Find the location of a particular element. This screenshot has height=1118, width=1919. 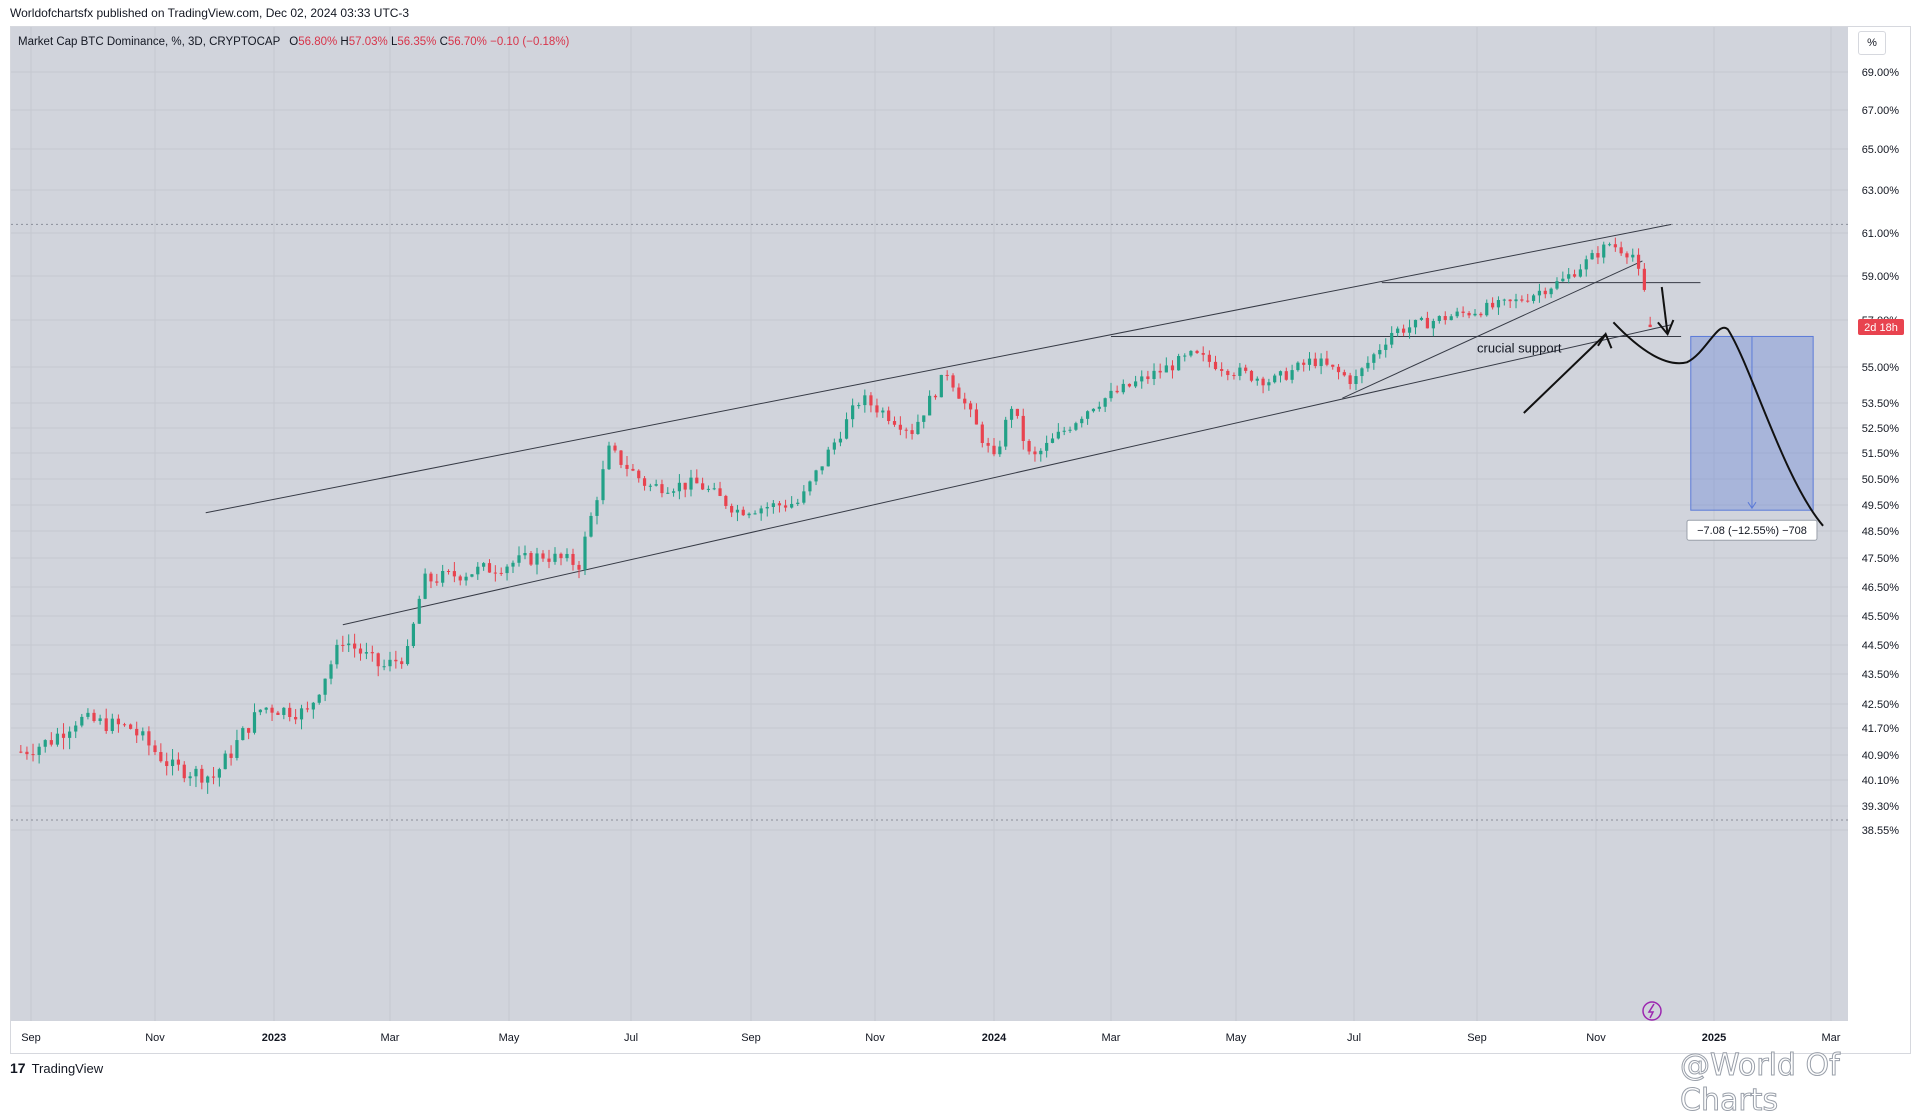

high-label: H is located at coordinates (344, 42).